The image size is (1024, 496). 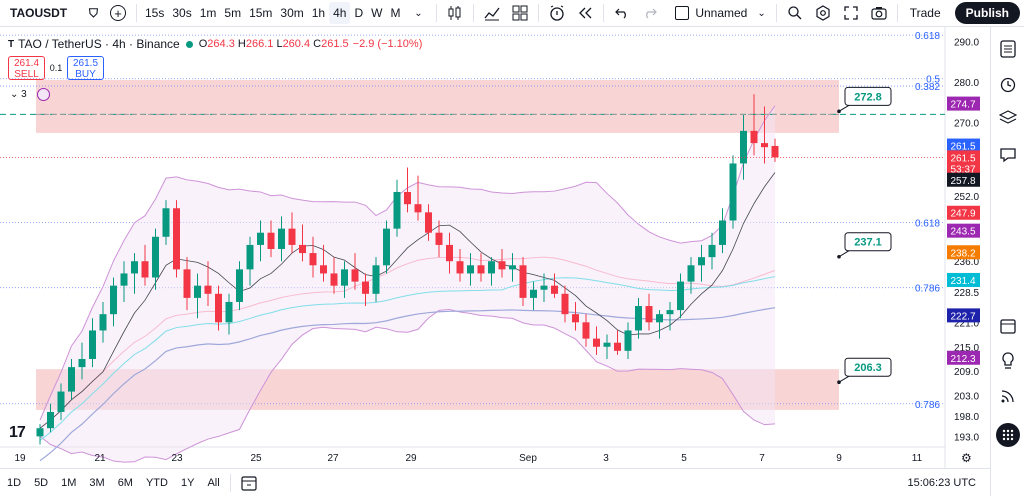 What do you see at coordinates (85, 68) in the screenshot?
I see `buy-button: 261.5 BUY` at bounding box center [85, 68].